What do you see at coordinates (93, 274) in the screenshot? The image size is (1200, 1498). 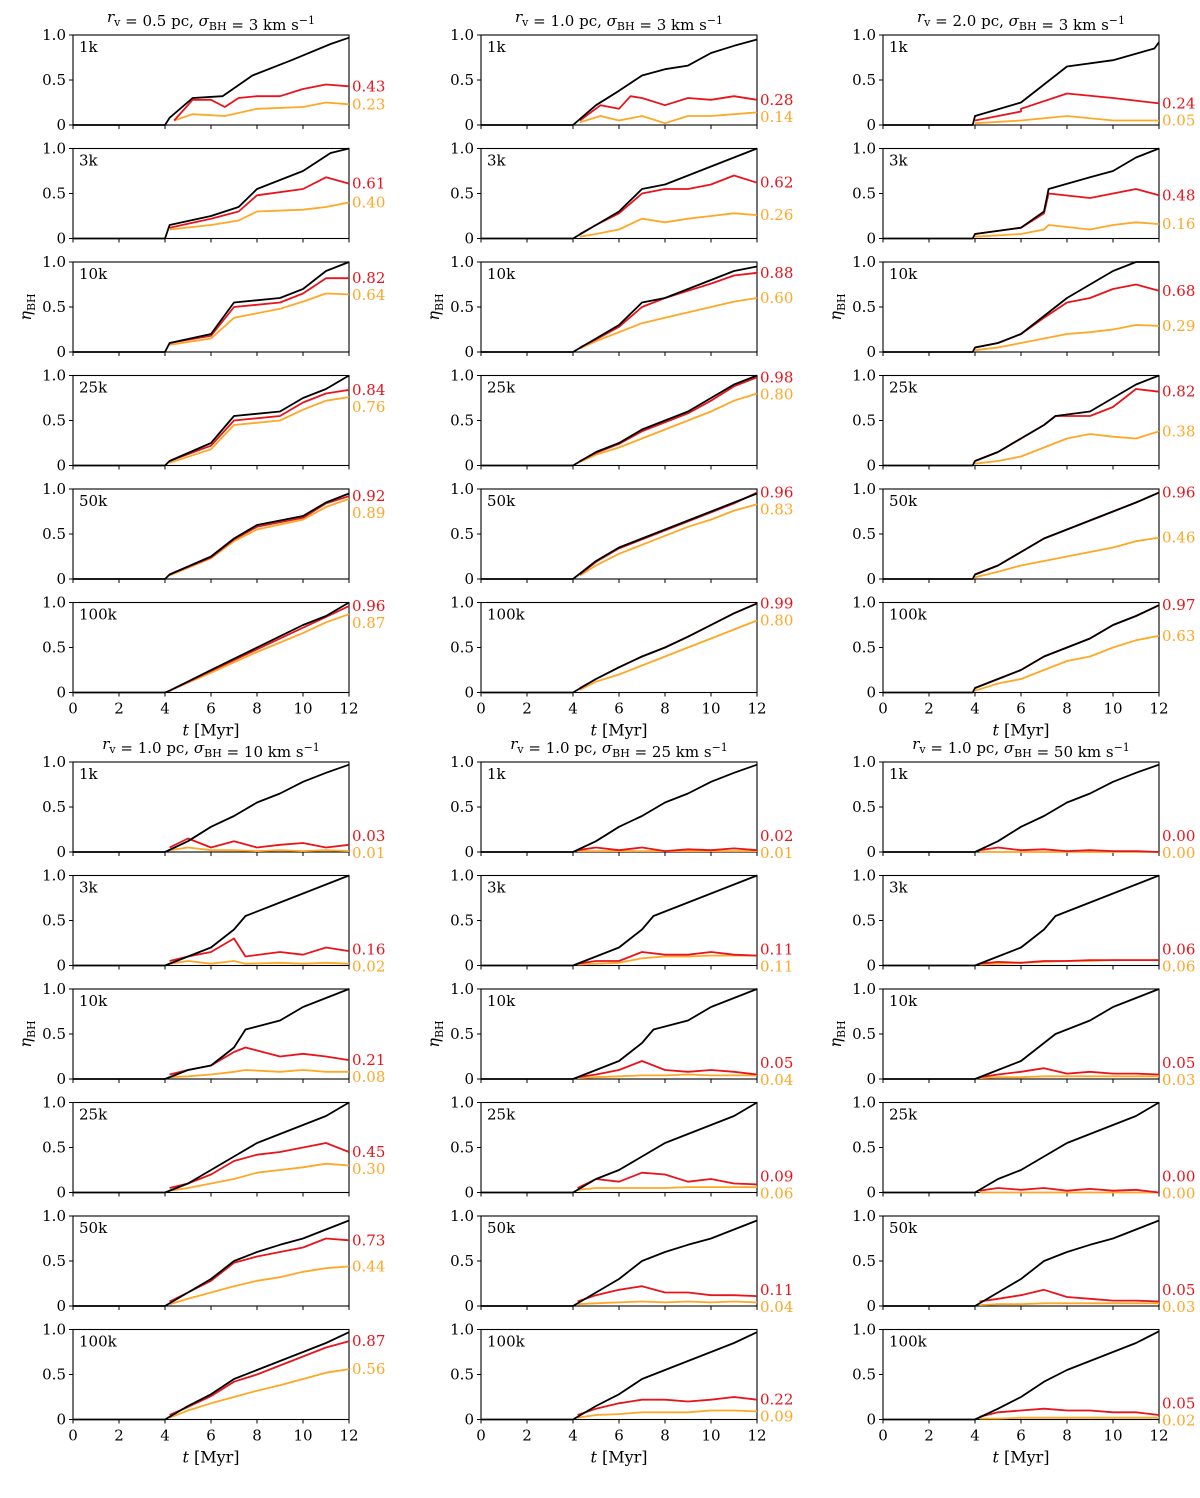 I see `panel-label: 10k` at bounding box center [93, 274].